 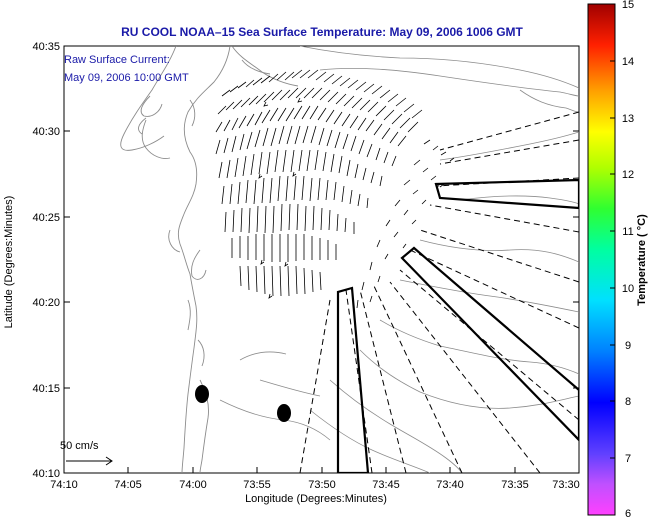 What do you see at coordinates (79, 446) in the screenshot?
I see `scale-label: 50 cm/s` at bounding box center [79, 446].